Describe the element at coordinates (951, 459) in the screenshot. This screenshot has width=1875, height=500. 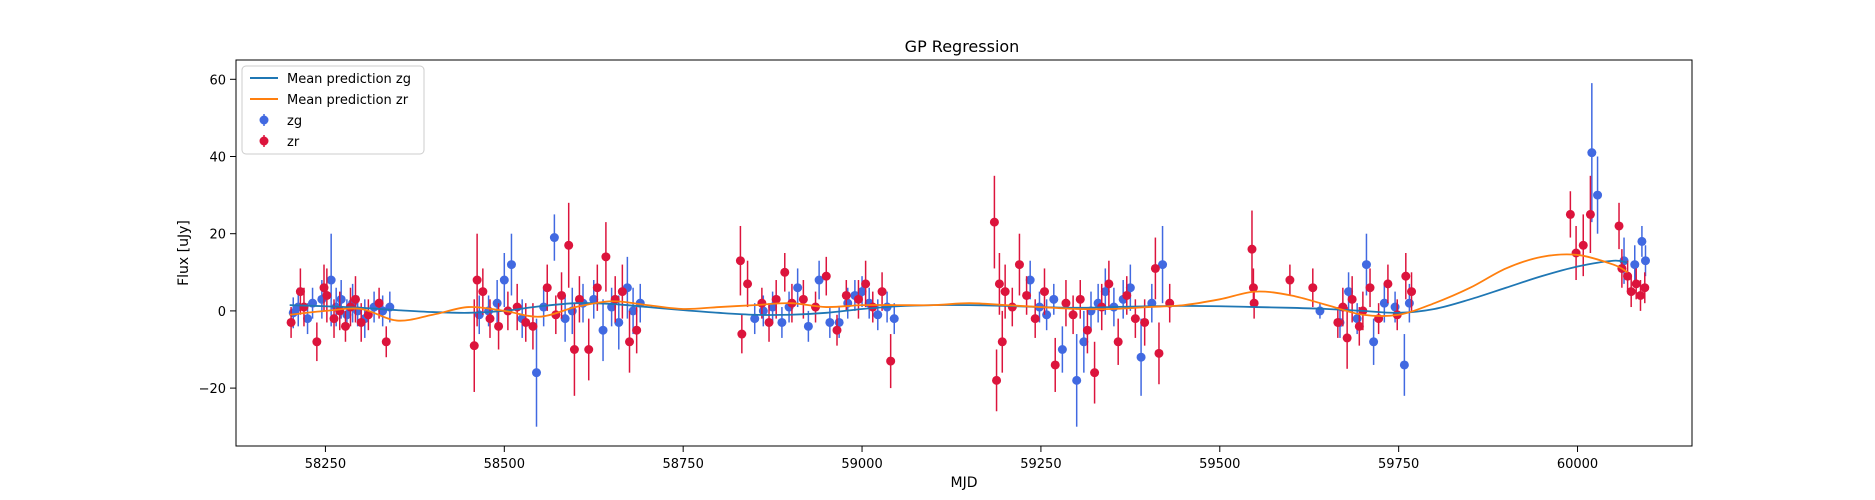
I see `x-axis-ticks: 58250 58500 58750 59000 59250 59500 59750 60000` at that location.